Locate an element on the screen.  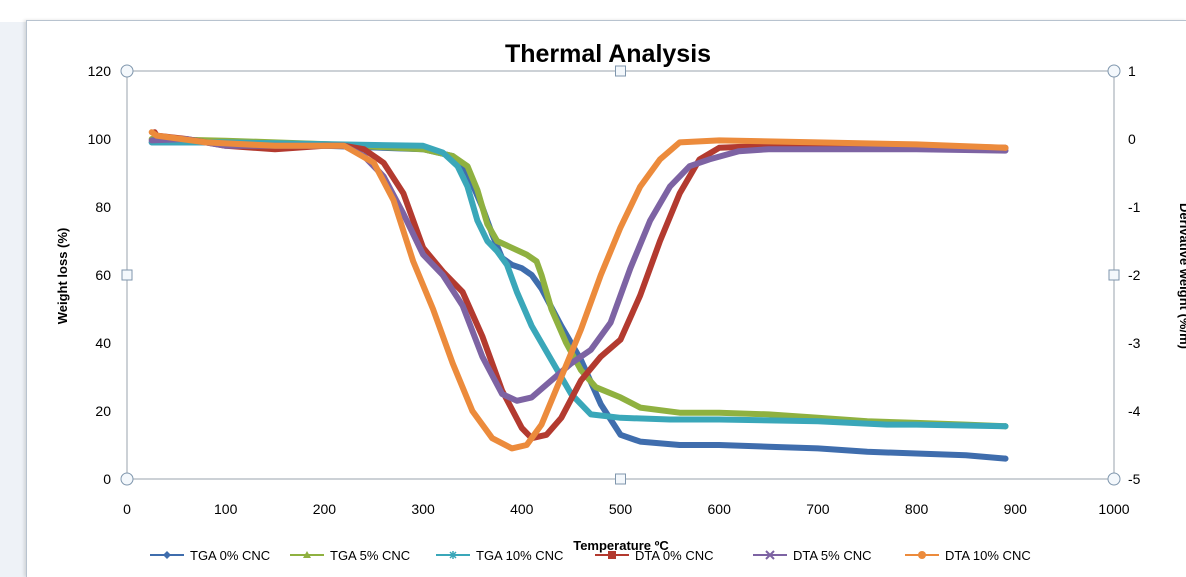
x-tick-label: 500 is located at coordinates (621, 509).